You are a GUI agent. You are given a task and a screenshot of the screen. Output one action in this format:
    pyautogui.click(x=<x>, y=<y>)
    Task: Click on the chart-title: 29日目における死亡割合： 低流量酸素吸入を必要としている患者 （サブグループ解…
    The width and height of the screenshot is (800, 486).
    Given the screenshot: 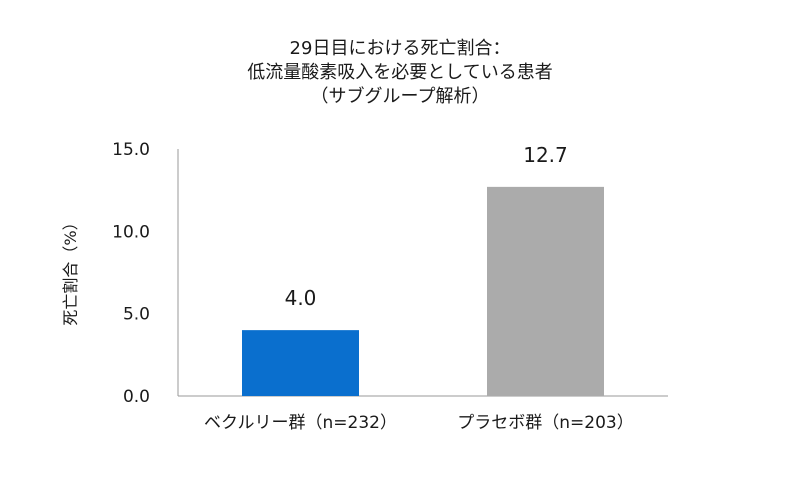 What is the action you would take?
    pyautogui.click(x=399, y=72)
    